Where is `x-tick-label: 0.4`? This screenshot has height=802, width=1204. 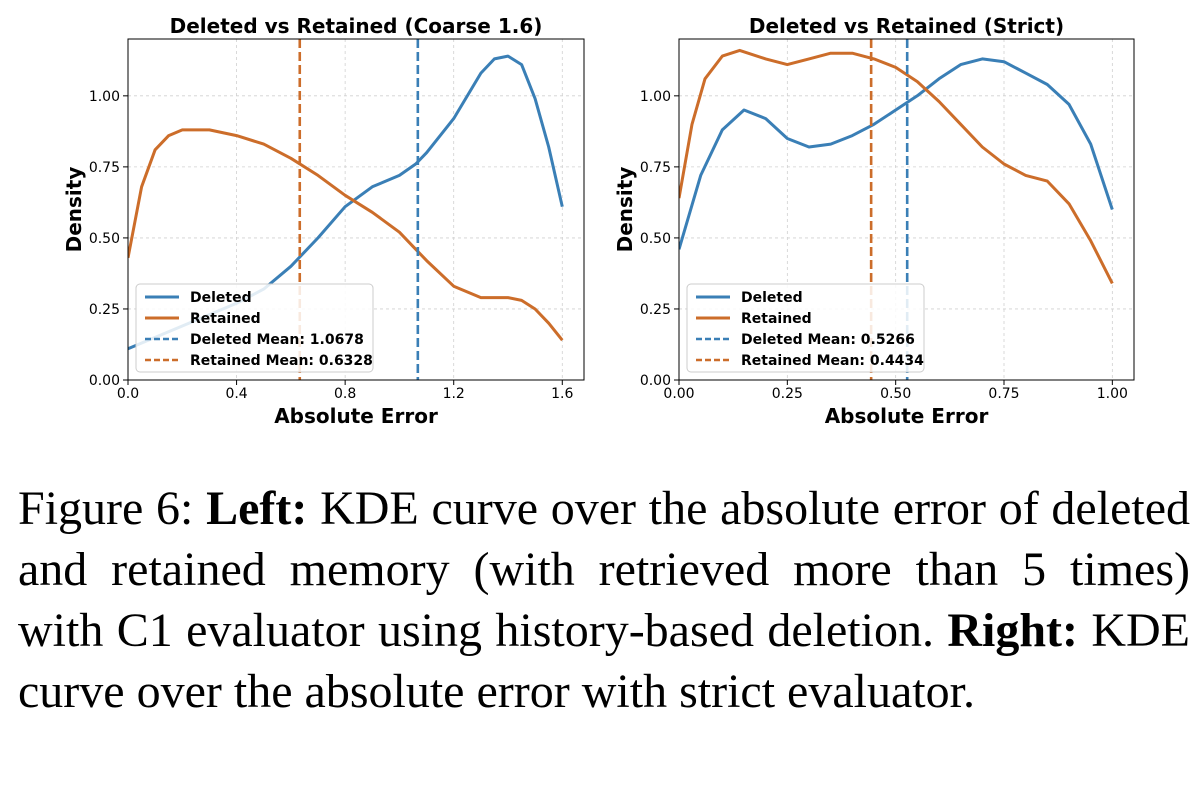 x-tick-label: 0.4 is located at coordinates (236, 394).